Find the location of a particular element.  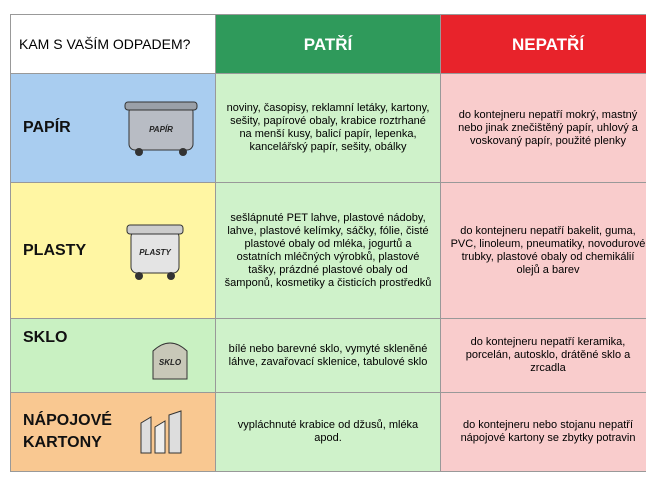

header-belongs: PATŘÍ is located at coordinates (328, 44).